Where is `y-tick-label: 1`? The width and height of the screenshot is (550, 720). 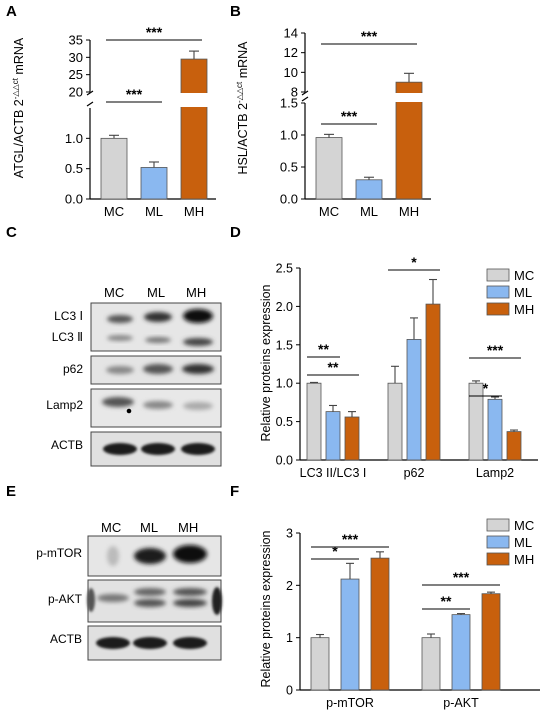
y-tick-label: 1 is located at coordinates (289, 638).